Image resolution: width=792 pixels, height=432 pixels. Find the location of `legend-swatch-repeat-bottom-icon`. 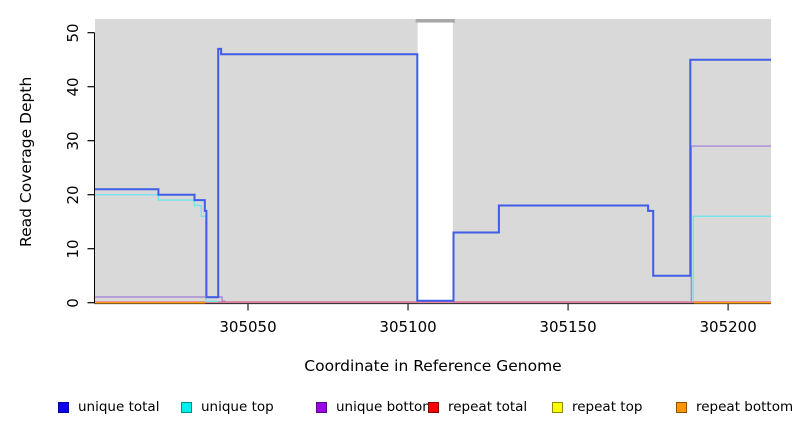

legend-swatch-repeat-bottom-icon is located at coordinates (681, 407).